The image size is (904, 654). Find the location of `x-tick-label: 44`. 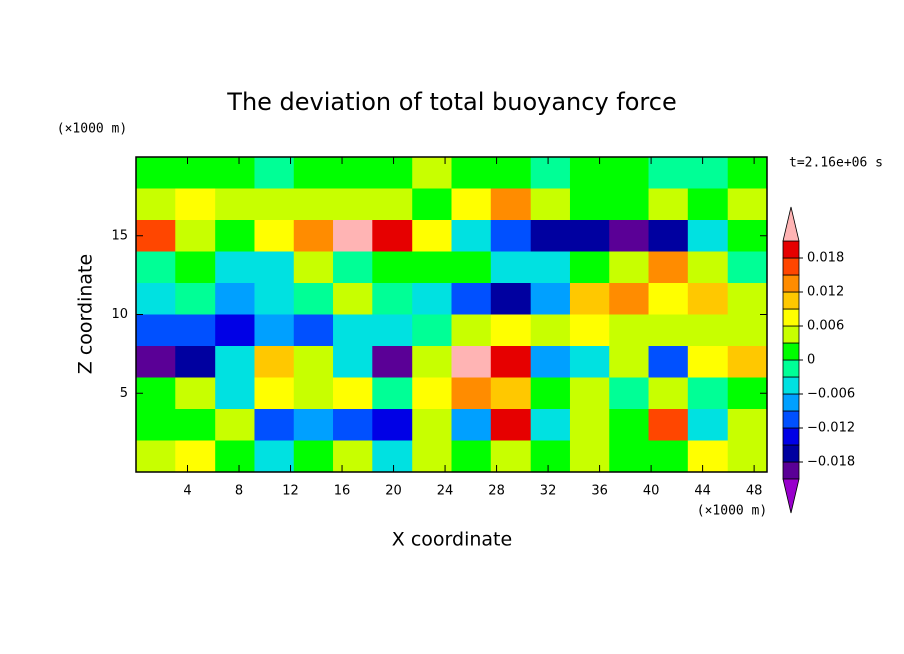

x-tick-label: 44 is located at coordinates (702, 491).